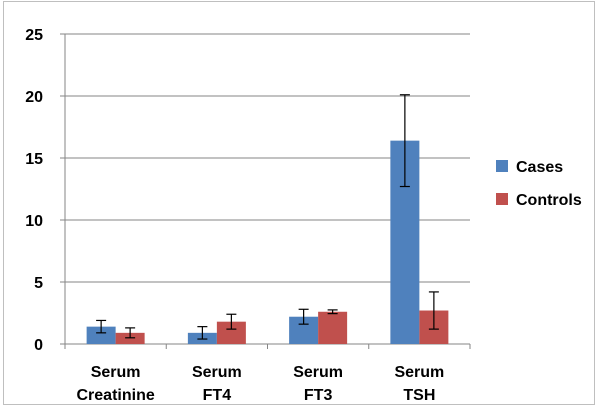 The height and width of the screenshot is (407, 600). What do you see at coordinates (539, 184) in the screenshot?
I see `legend: Cases Controls` at bounding box center [539, 184].